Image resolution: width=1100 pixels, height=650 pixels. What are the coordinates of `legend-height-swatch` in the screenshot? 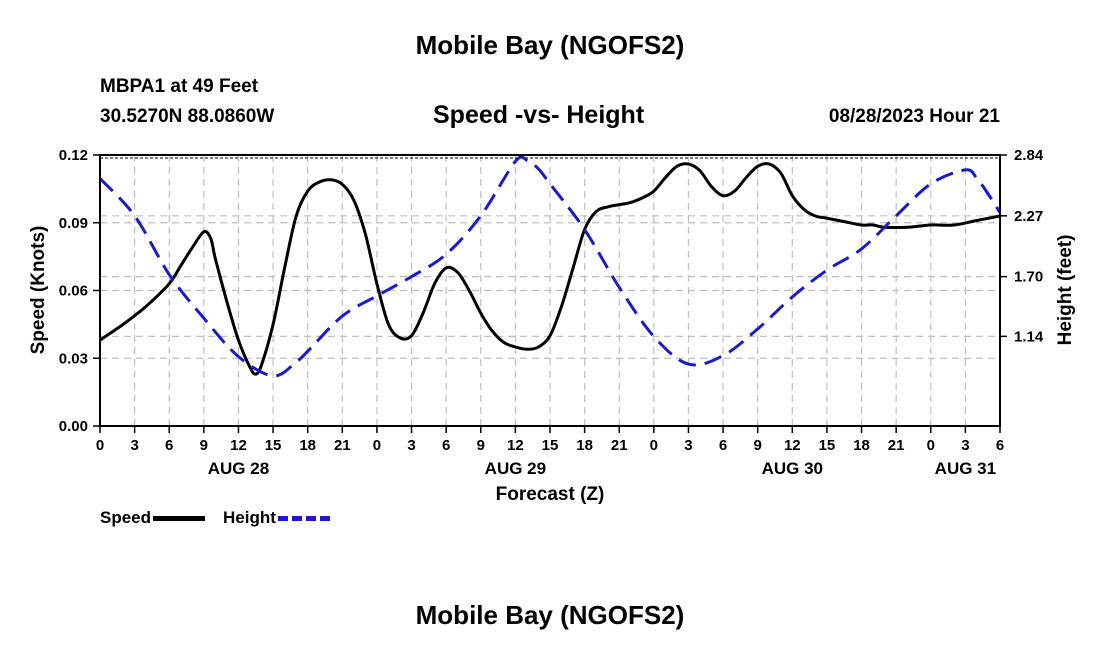 It's located at (303, 518).